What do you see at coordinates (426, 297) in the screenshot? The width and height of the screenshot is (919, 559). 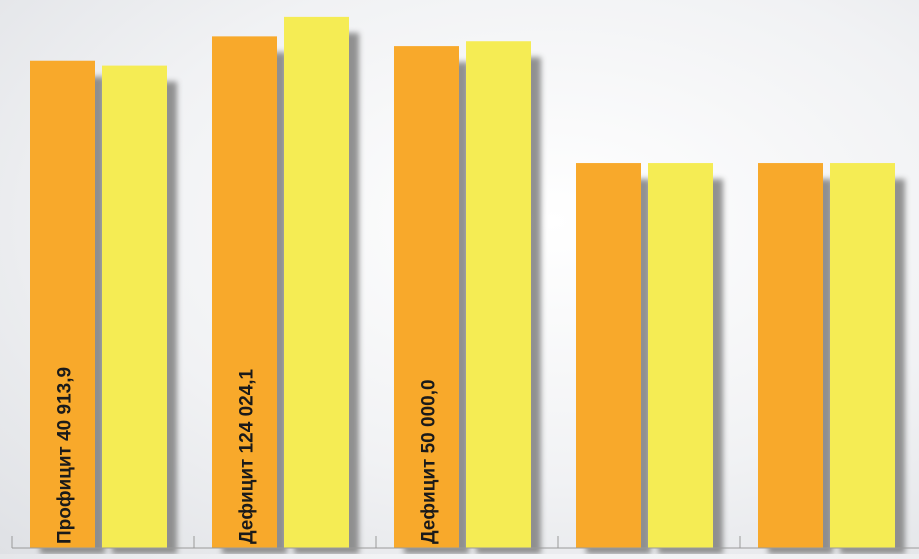 I see `bar-s1-c3` at bounding box center [426, 297].